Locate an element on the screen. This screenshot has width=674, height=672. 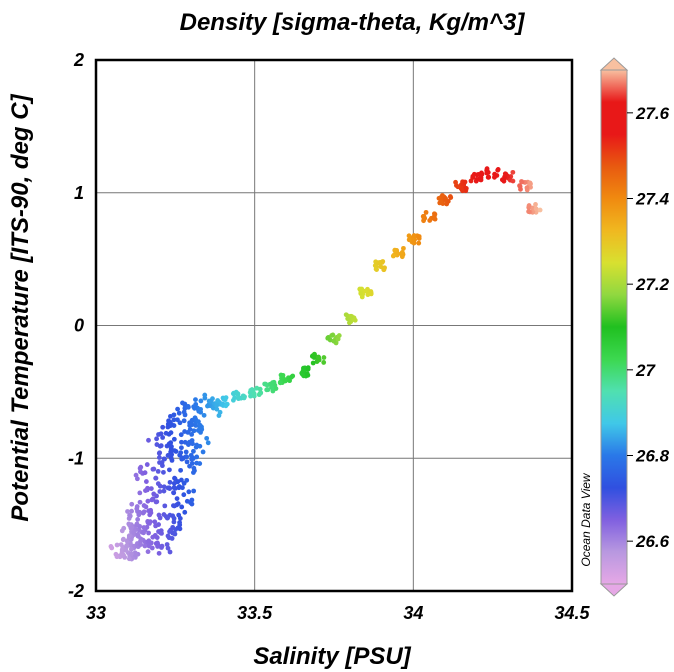
colorbar-tick-label: 27 is located at coordinates (645, 370).